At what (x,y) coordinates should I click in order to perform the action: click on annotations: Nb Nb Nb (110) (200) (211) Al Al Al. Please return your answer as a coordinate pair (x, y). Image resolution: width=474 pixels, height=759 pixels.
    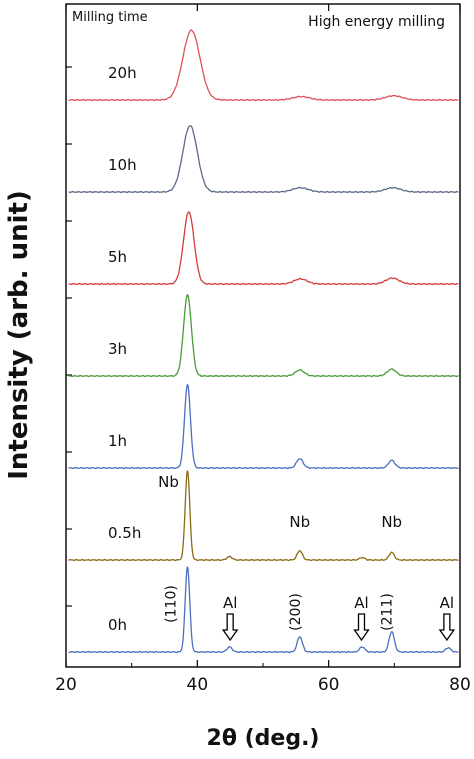
    Looking at the image, I should click on (307, 557).